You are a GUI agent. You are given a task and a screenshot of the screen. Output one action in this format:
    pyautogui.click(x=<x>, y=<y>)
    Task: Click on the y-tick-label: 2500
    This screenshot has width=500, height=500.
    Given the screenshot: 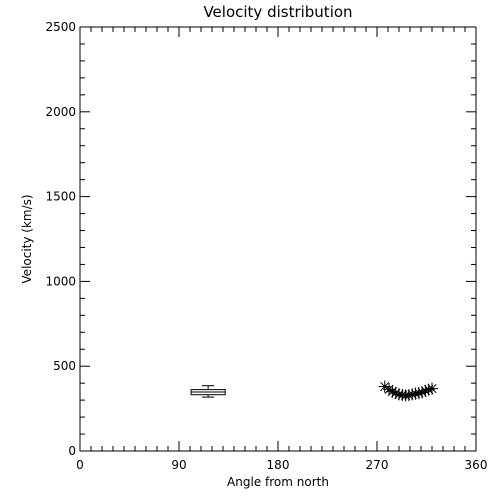 What is the action you would take?
    pyautogui.click(x=60, y=27)
    